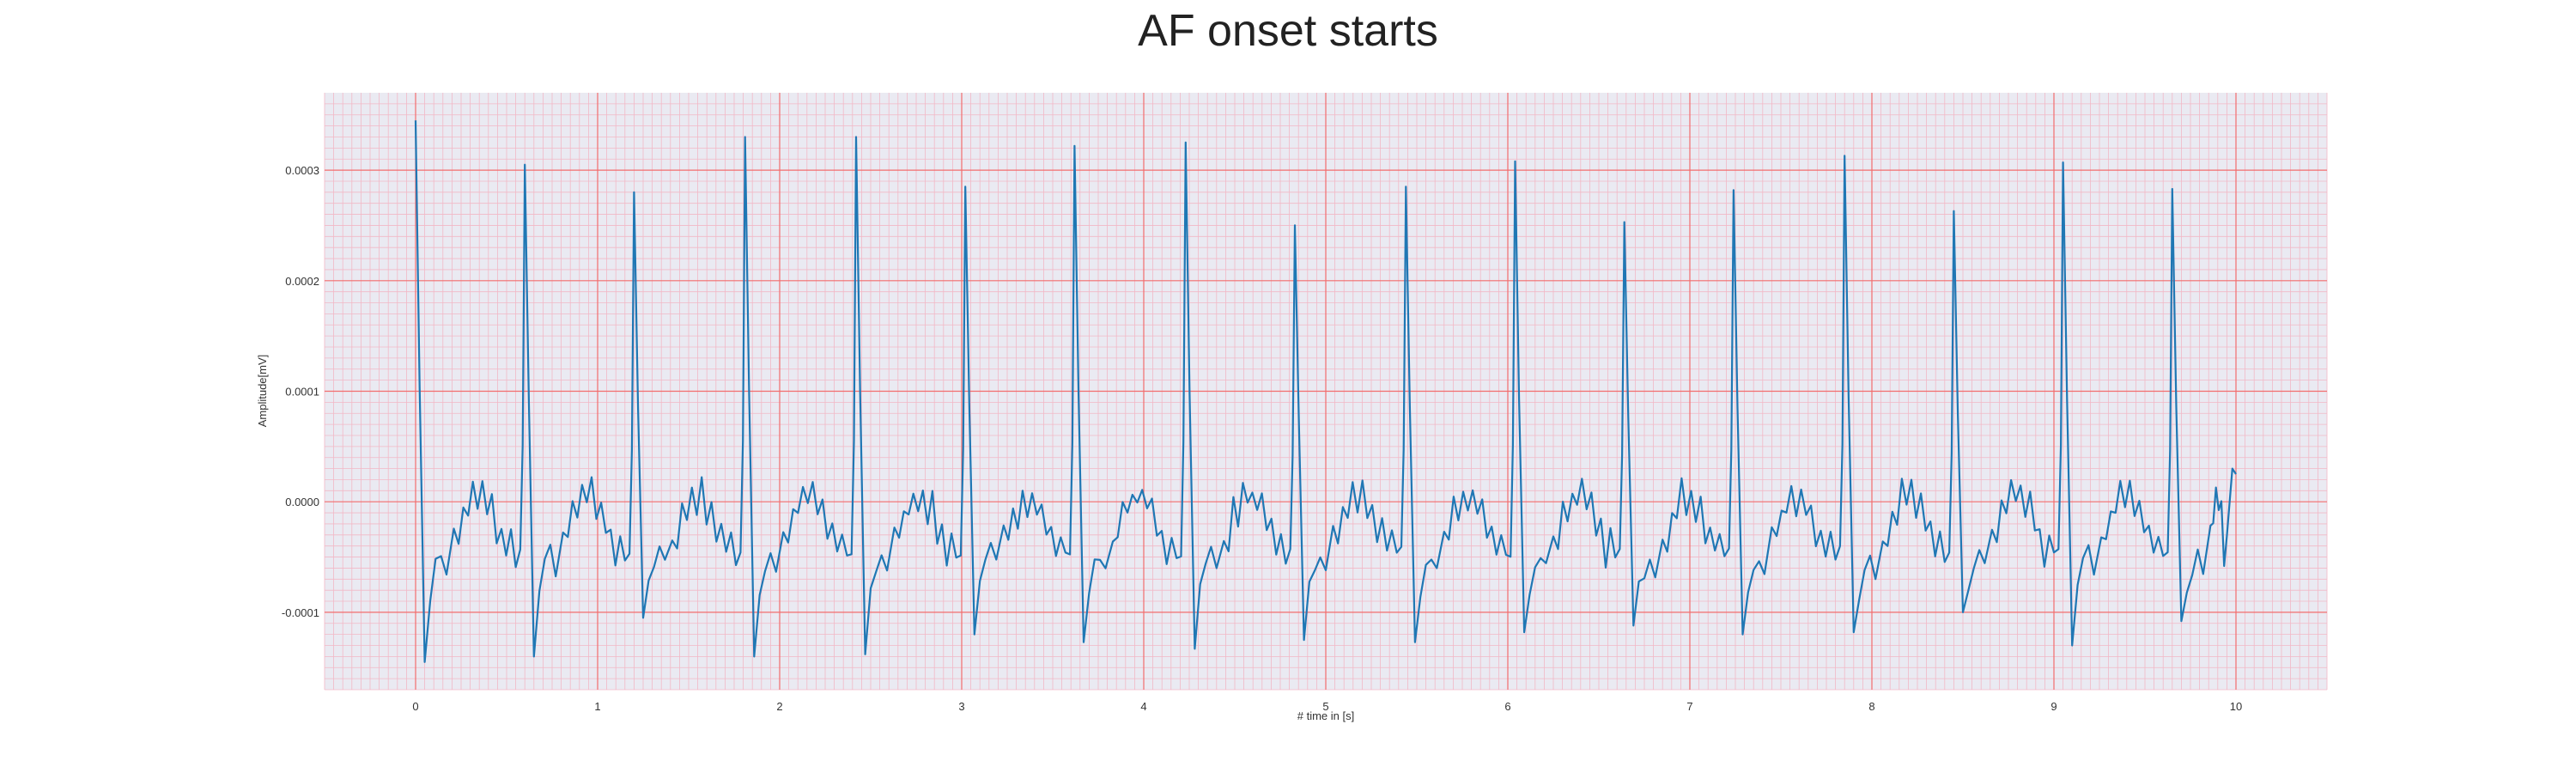  Describe the element at coordinates (1689, 706) in the screenshot. I see `x-tick-label: 7` at that location.